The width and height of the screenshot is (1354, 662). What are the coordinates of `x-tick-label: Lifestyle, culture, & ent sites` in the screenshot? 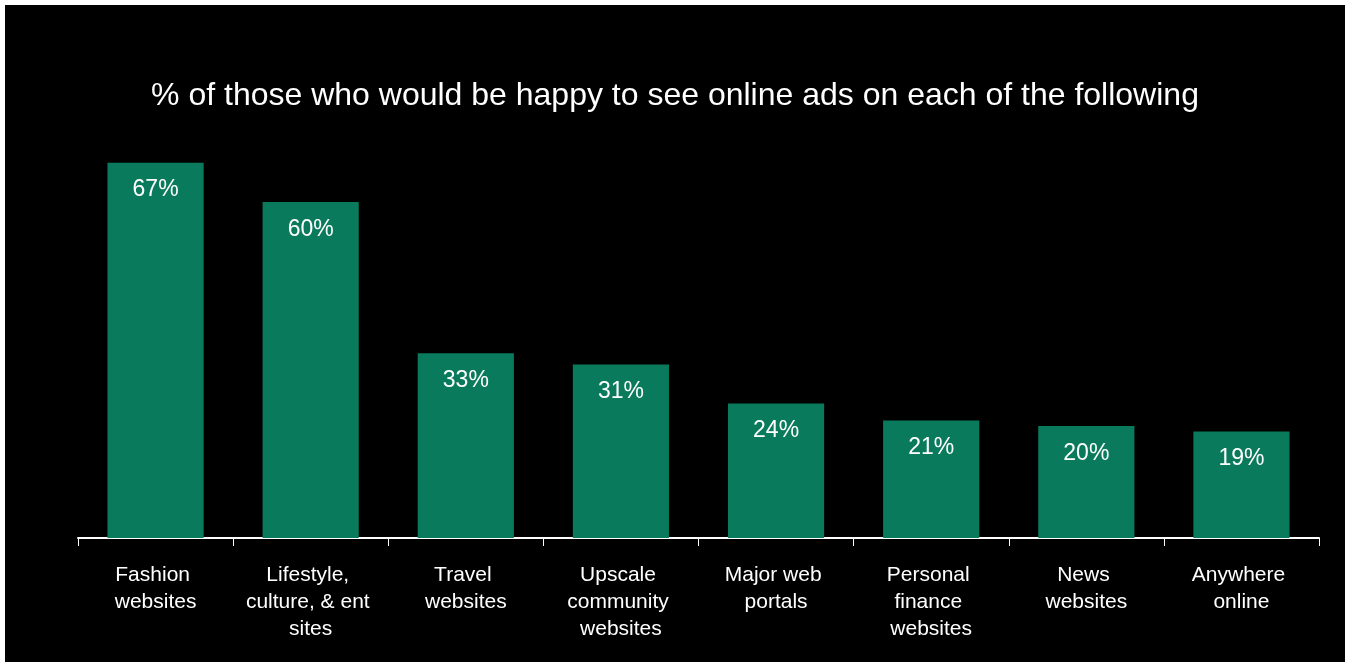 It's located at (310, 600).